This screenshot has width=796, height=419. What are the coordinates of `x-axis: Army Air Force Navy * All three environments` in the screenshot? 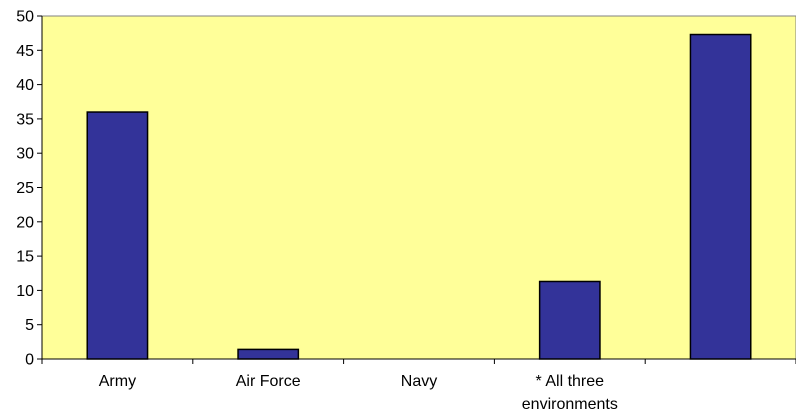 It's located at (418, 385).